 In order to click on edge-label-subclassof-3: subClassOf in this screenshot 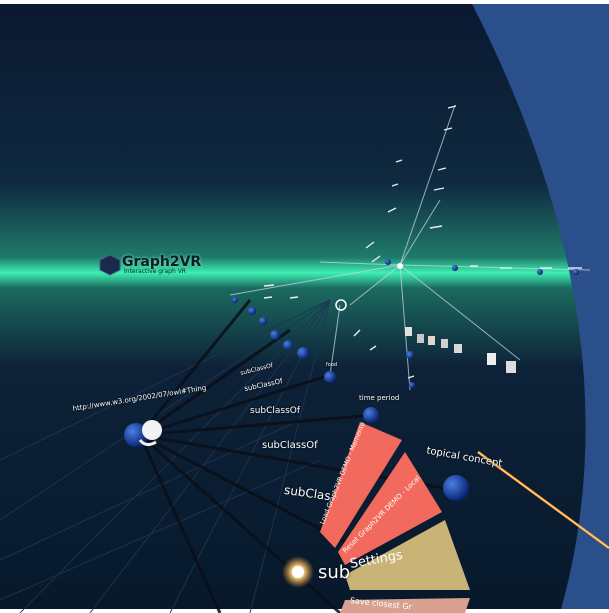, I will do `click(290, 445)`.